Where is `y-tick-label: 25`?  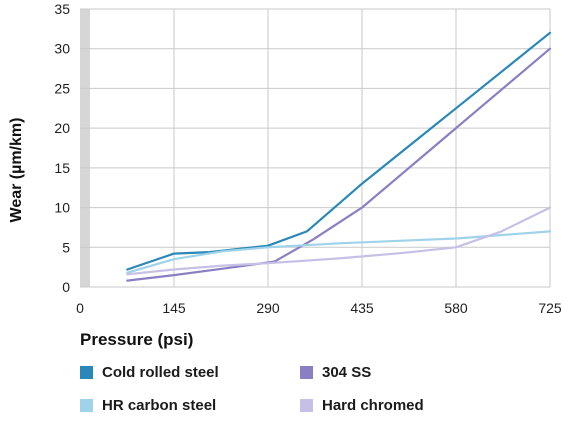 y-tick-label: 25 is located at coordinates (62, 88).